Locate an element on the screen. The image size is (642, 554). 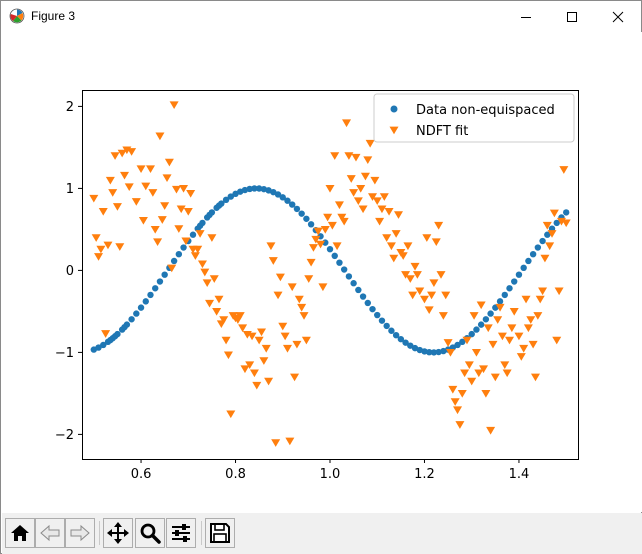
toolbar-separator is located at coordinates (201, 533).